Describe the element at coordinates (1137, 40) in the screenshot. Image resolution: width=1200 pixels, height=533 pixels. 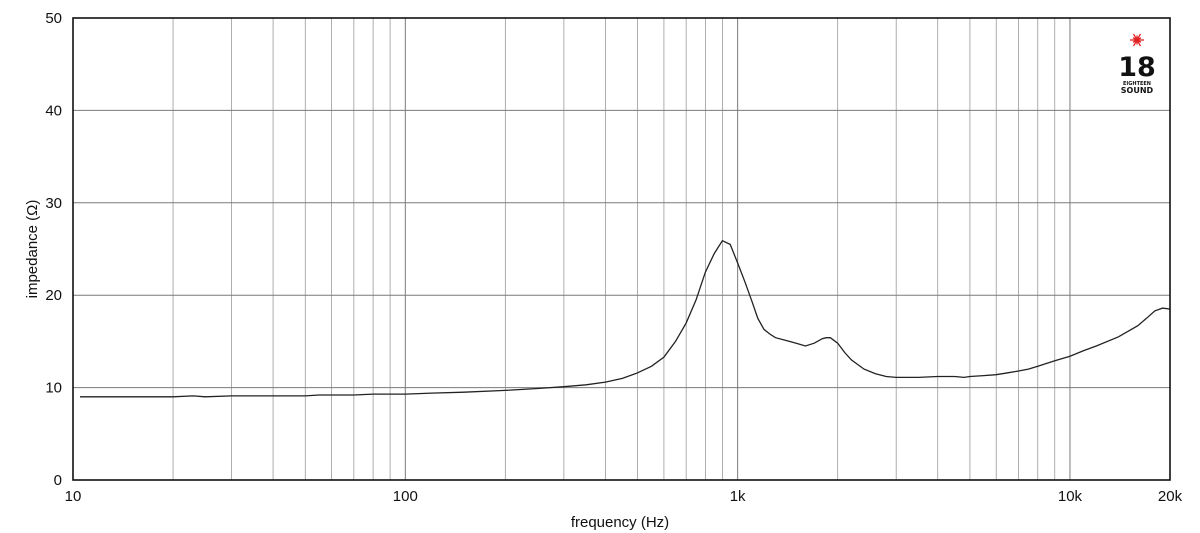
I see `star-icon` at that location.